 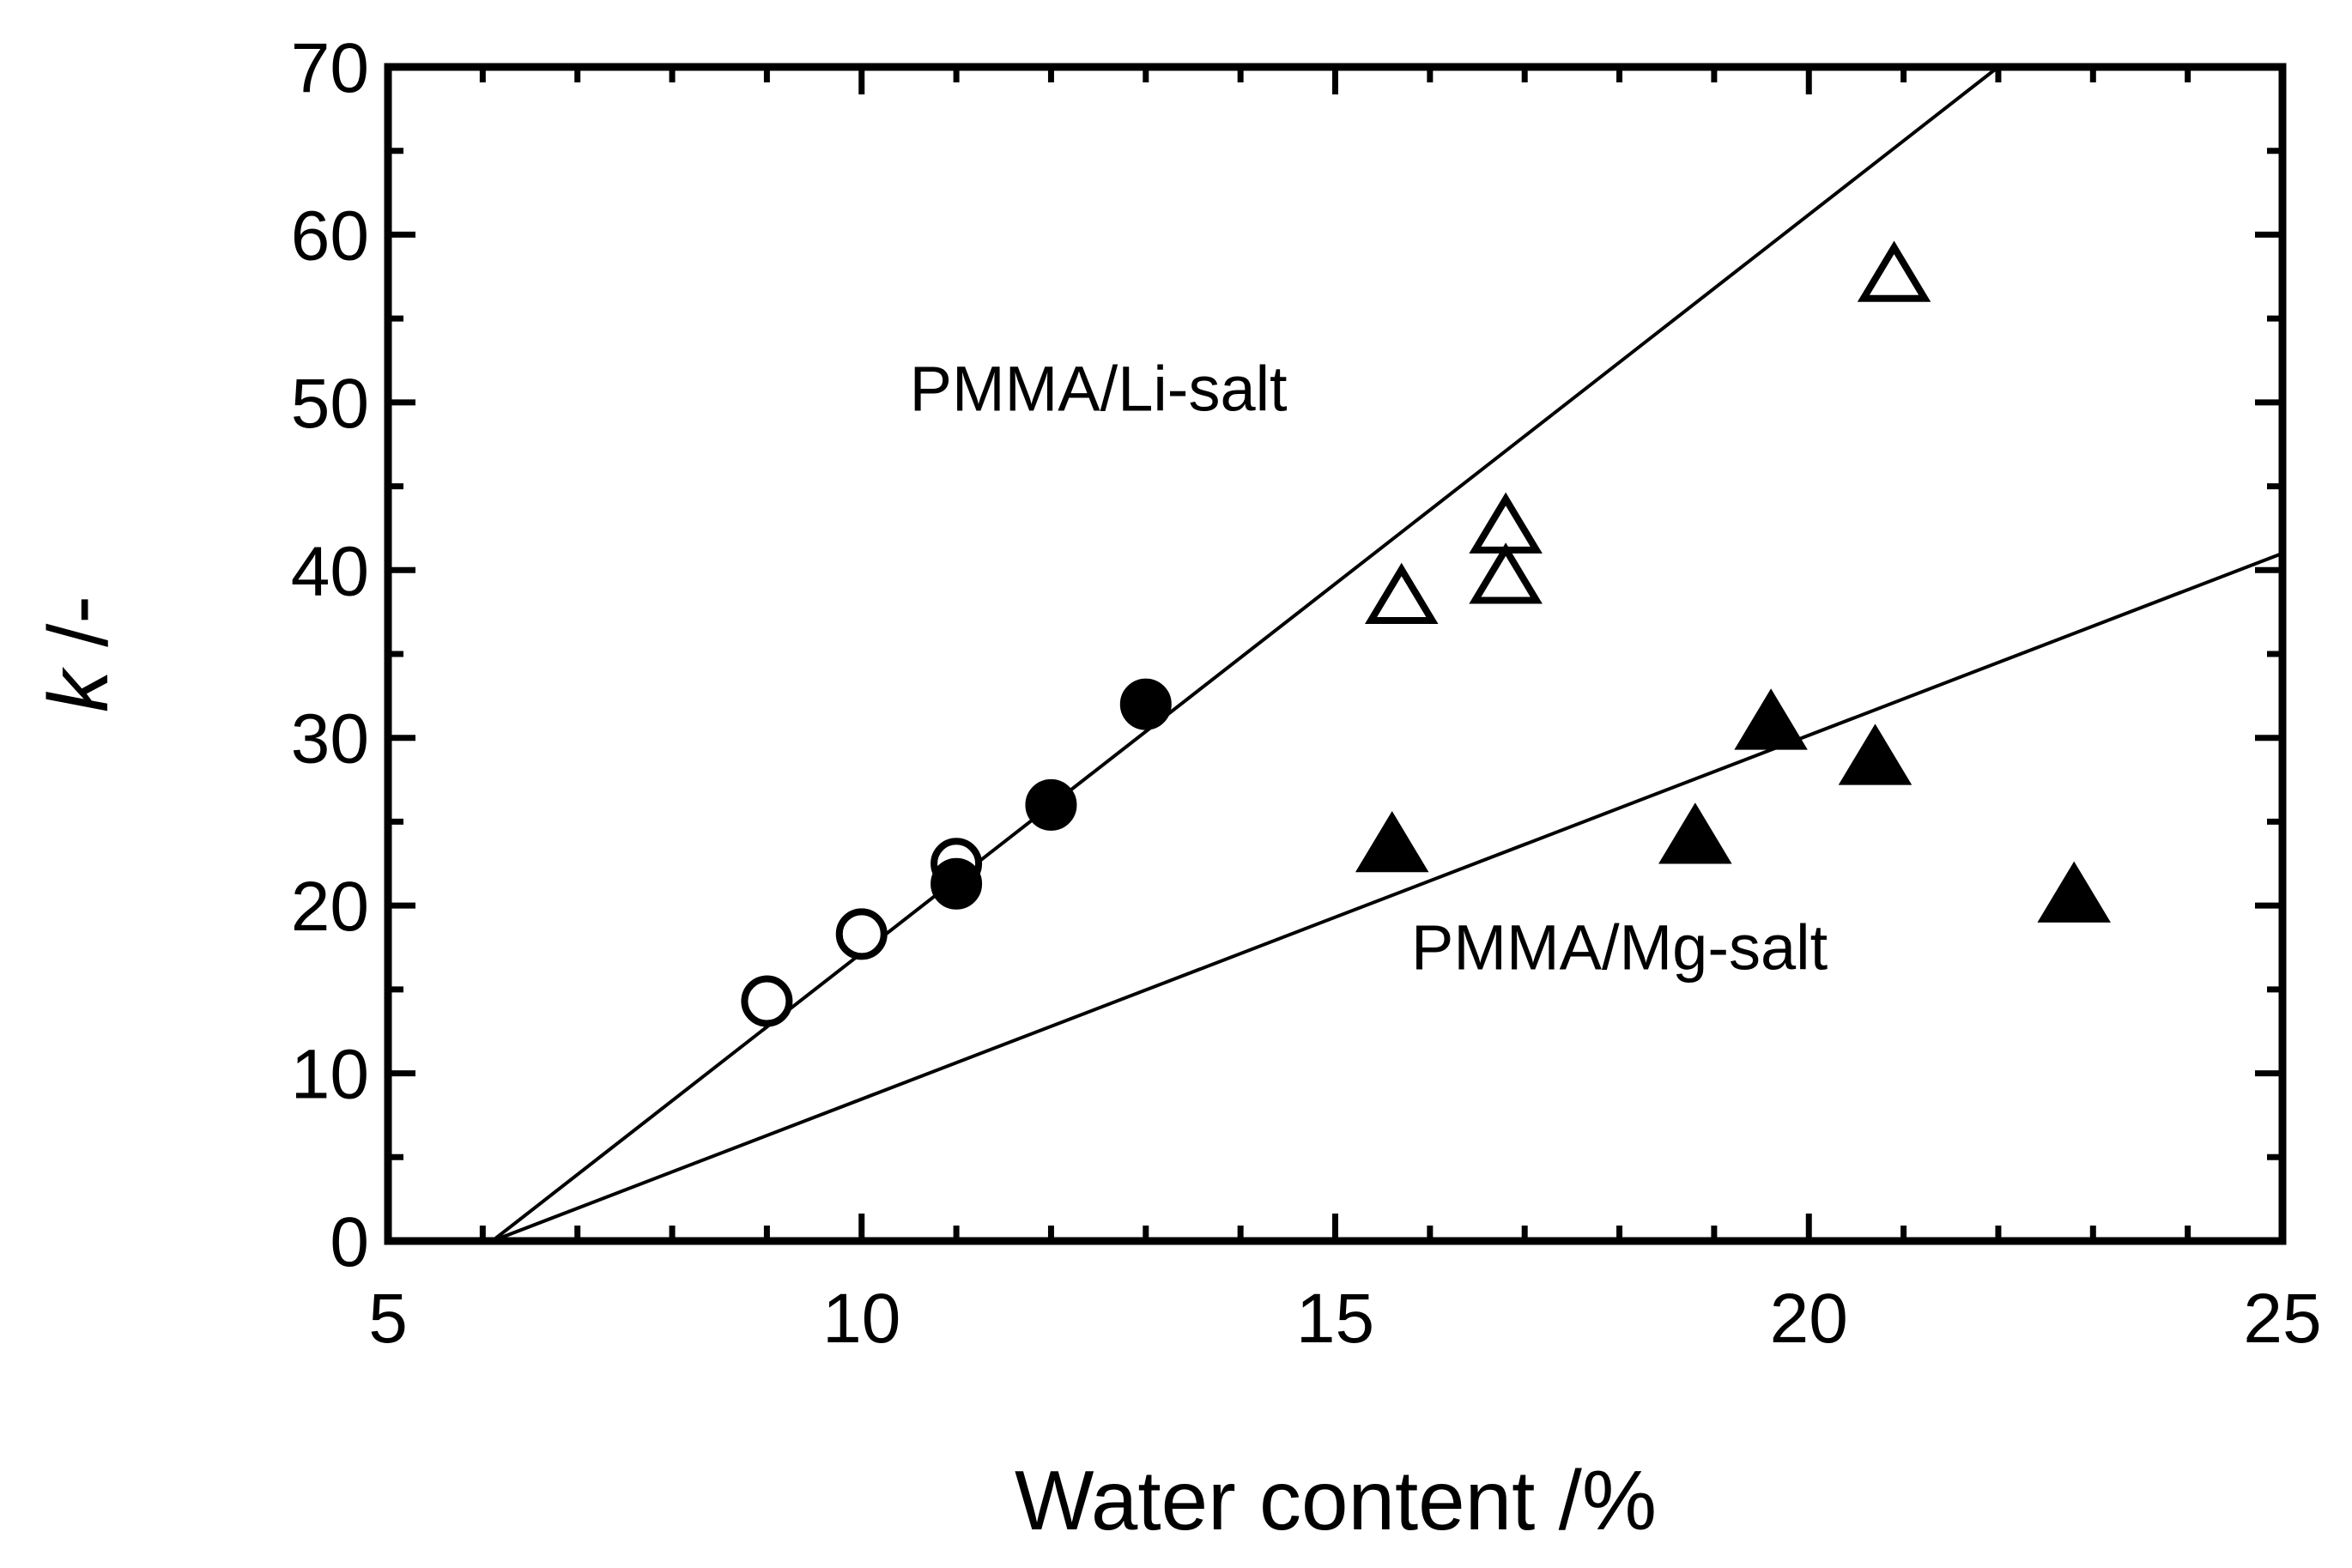 I want to click on y-tick-label: 70, so click(x=330, y=68).